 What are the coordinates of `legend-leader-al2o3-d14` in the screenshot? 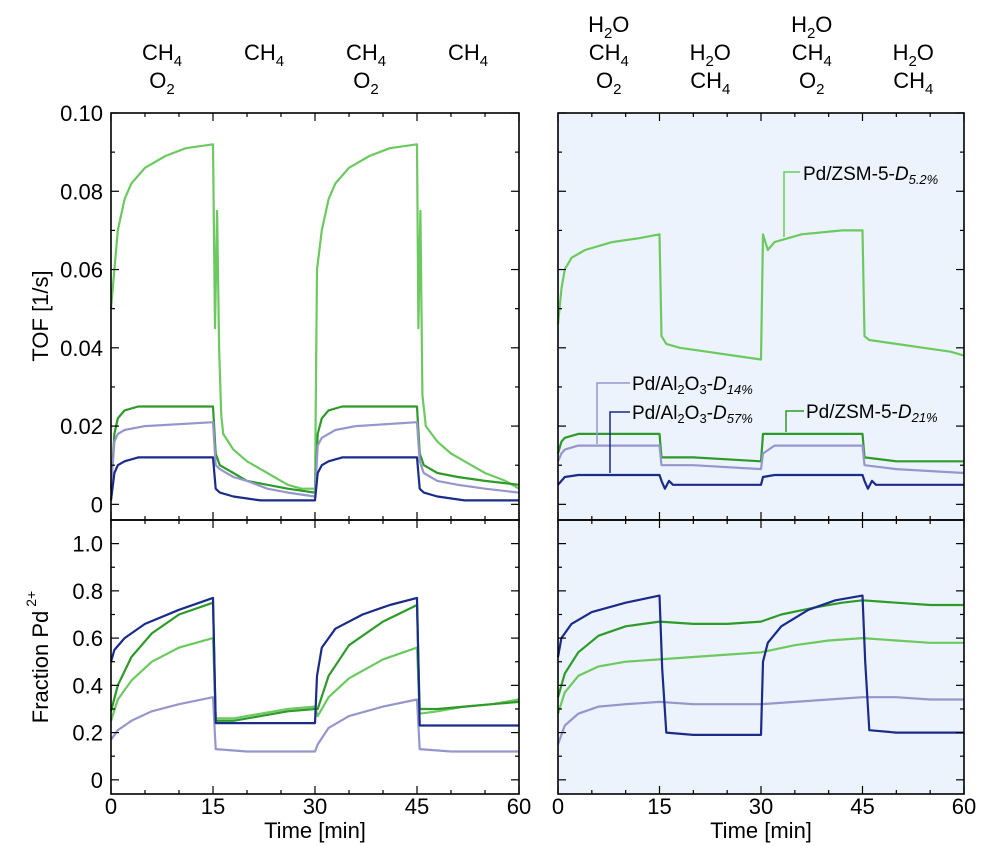 It's located at (613, 413).